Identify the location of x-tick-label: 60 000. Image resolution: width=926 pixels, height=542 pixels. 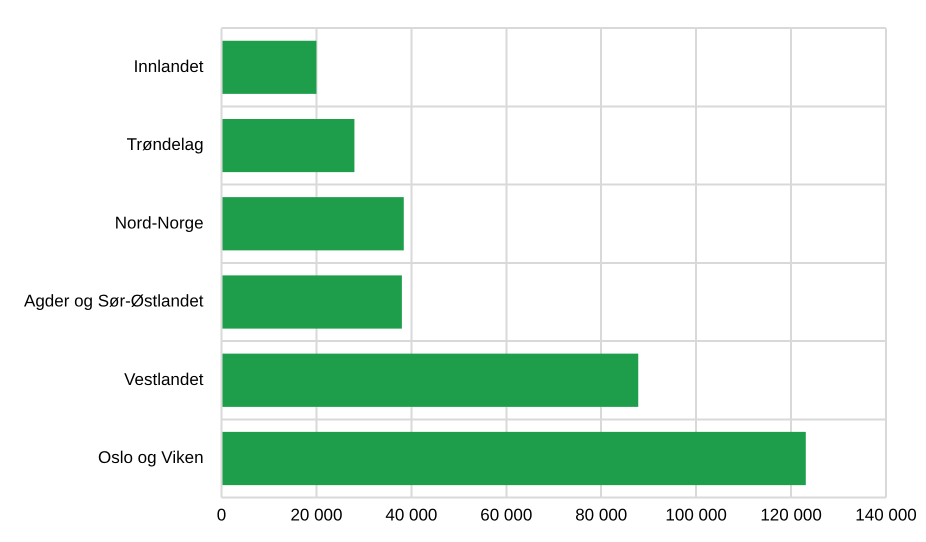
(506, 514).